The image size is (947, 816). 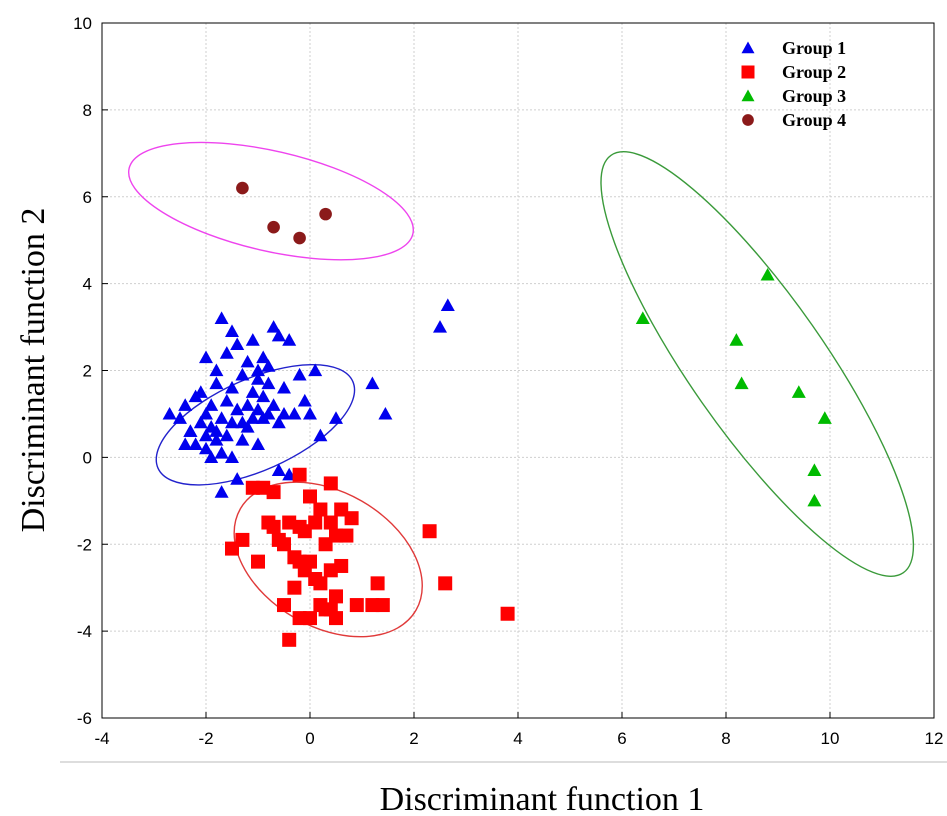 I want to click on legend-label: Group 3, so click(x=814, y=96).